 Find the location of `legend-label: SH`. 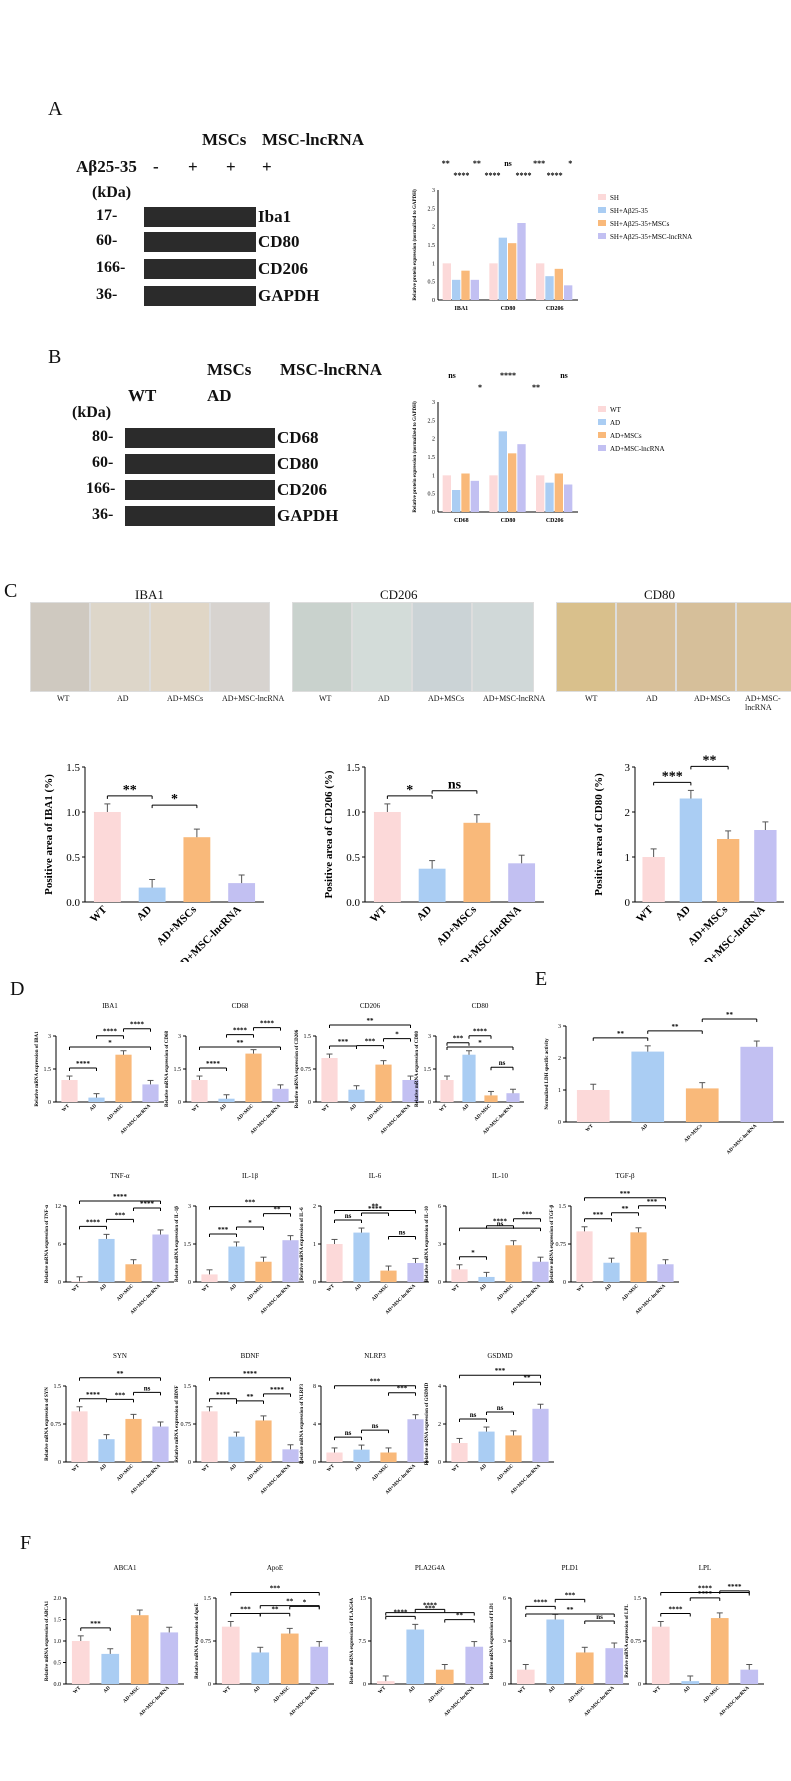

legend-label: SH is located at coordinates (614, 198).